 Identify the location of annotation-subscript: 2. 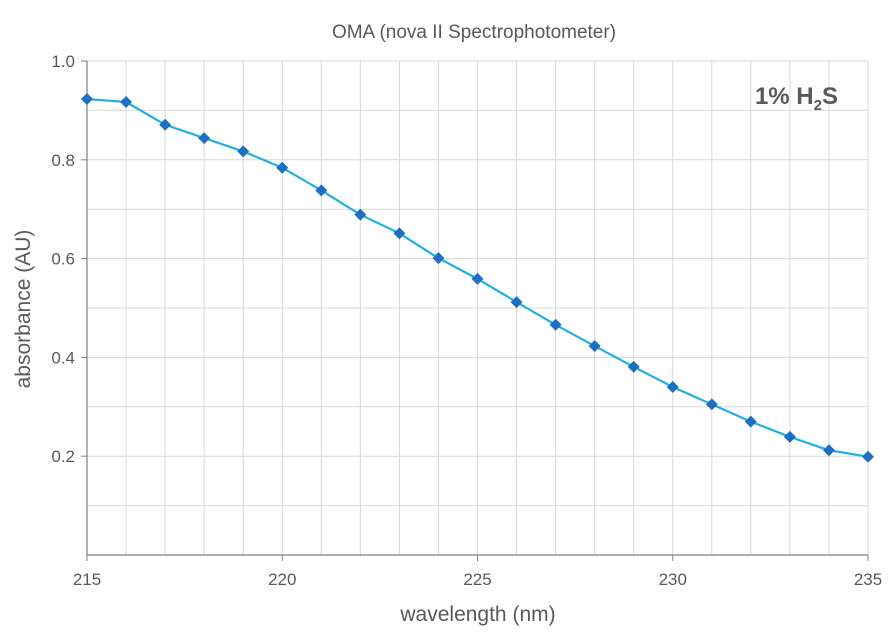
(818, 105).